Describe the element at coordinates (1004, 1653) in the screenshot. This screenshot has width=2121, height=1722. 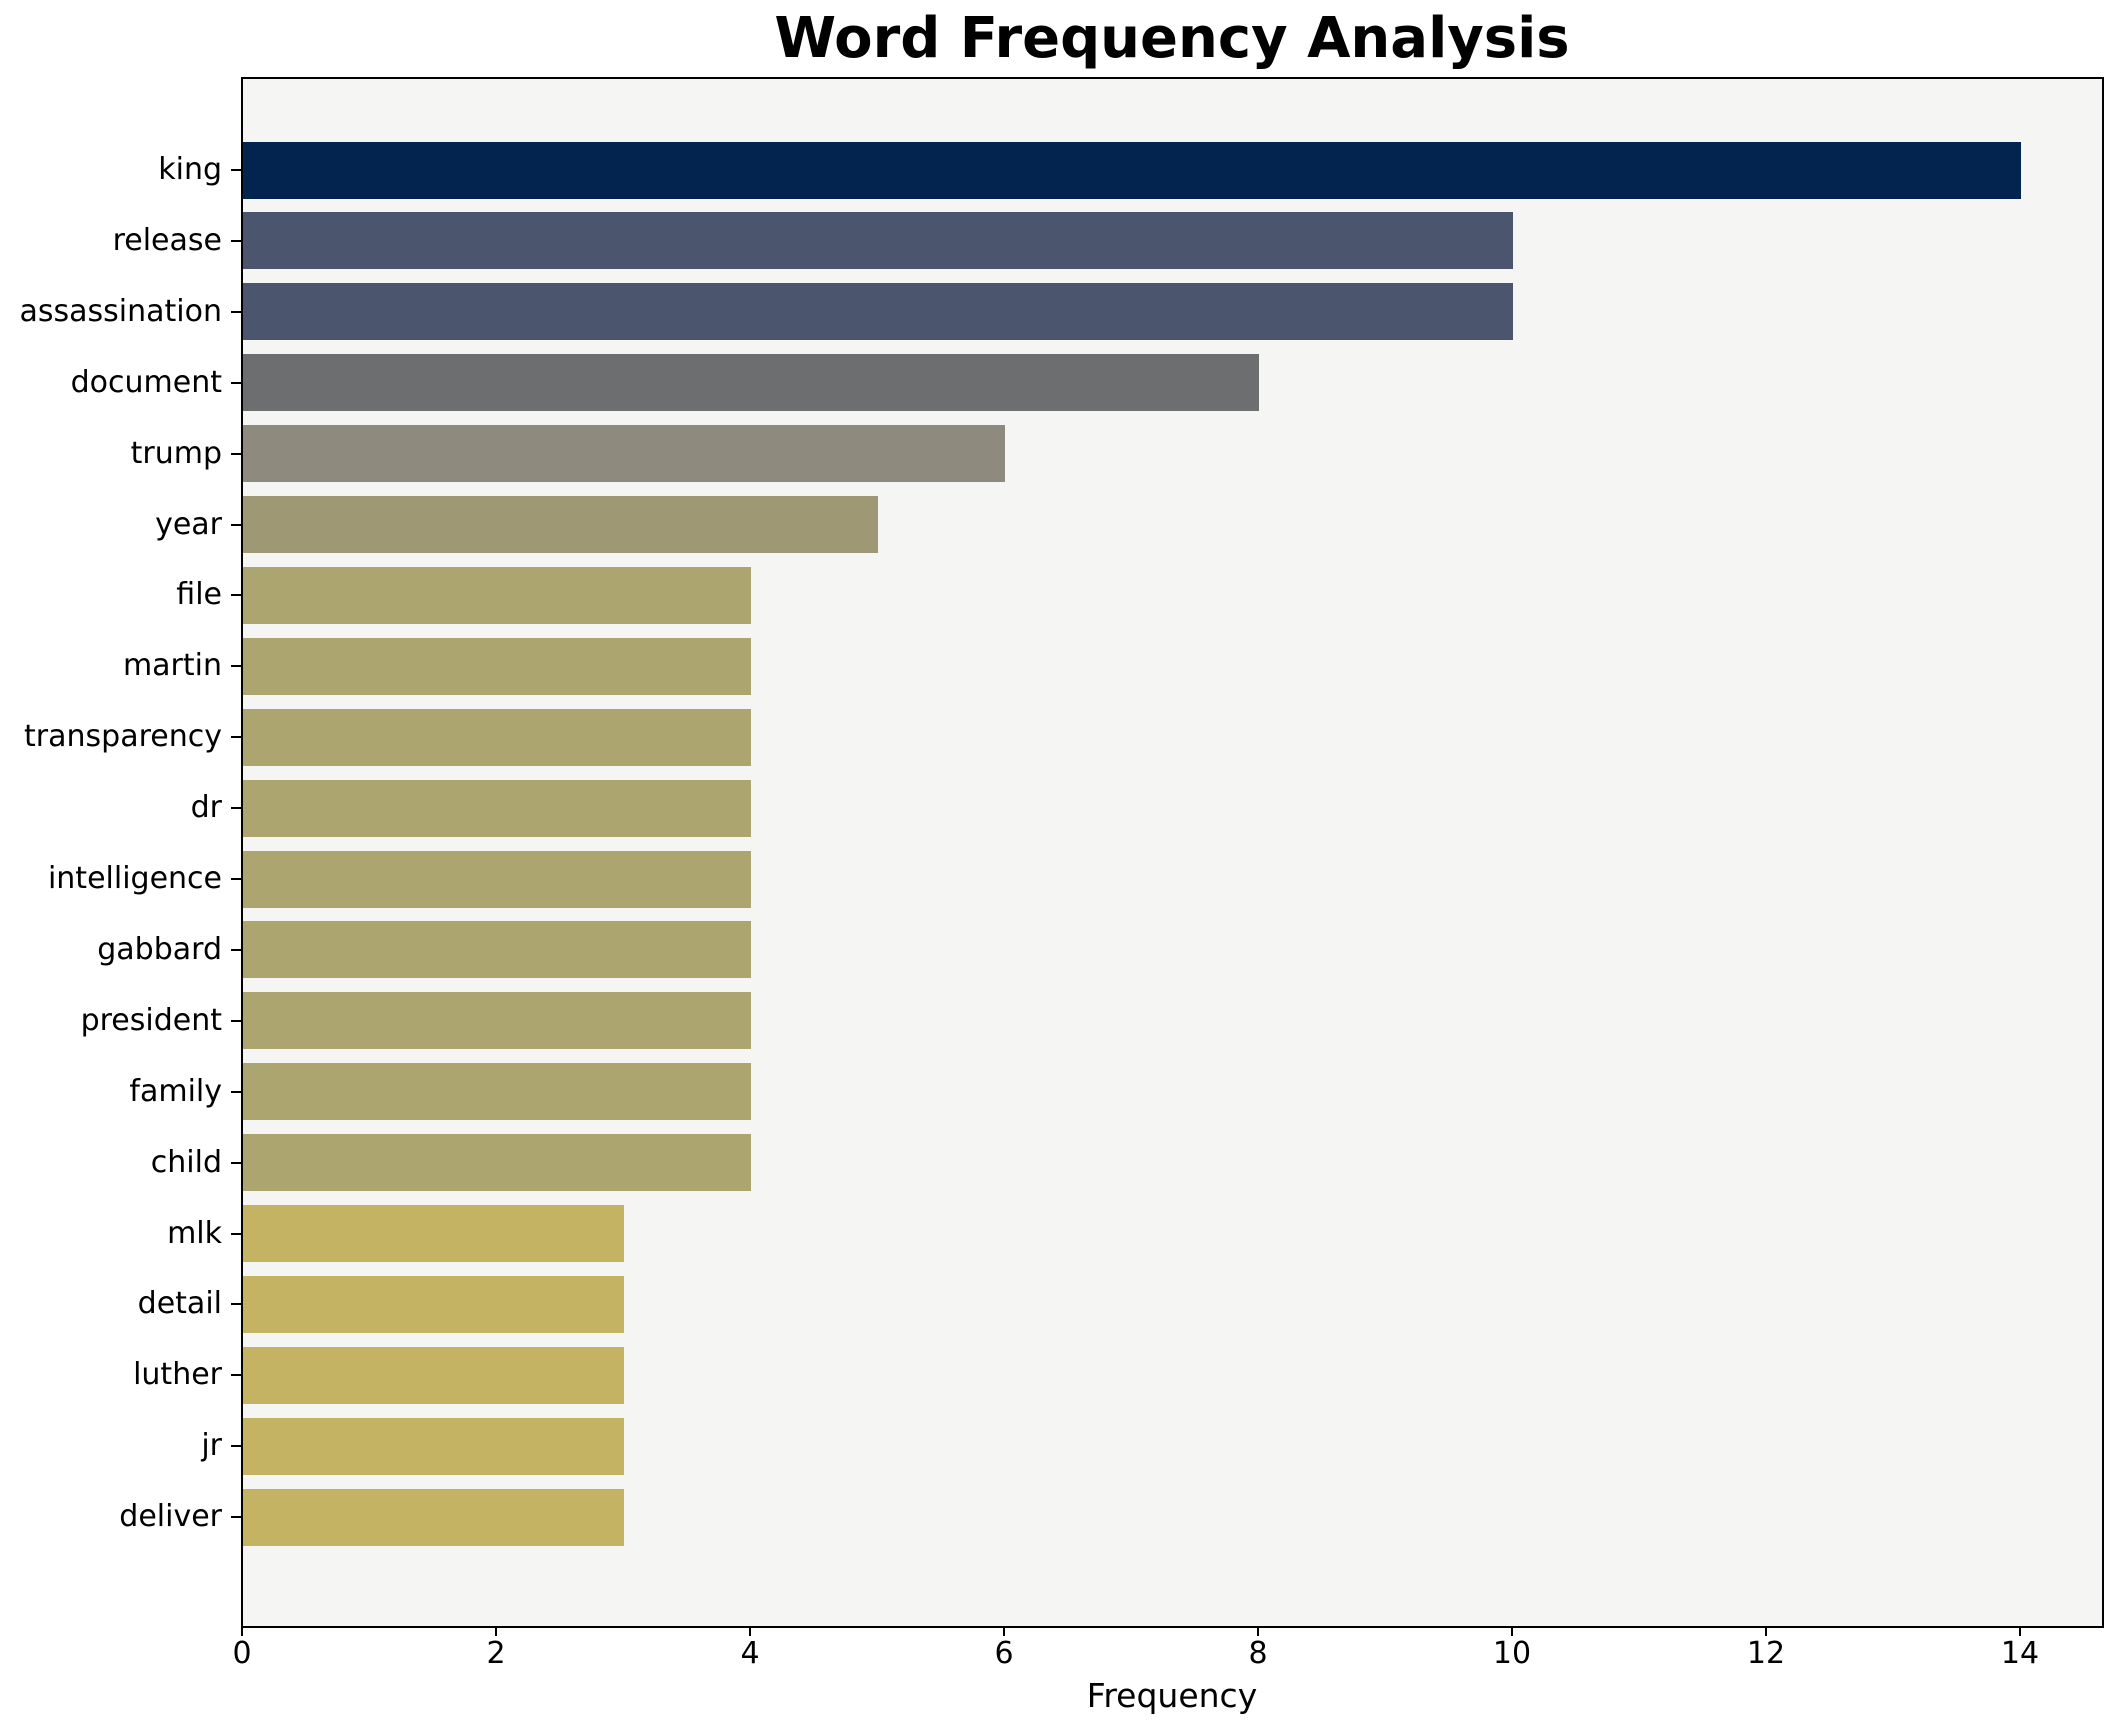
I see `x-tick-label-6: 6` at that location.